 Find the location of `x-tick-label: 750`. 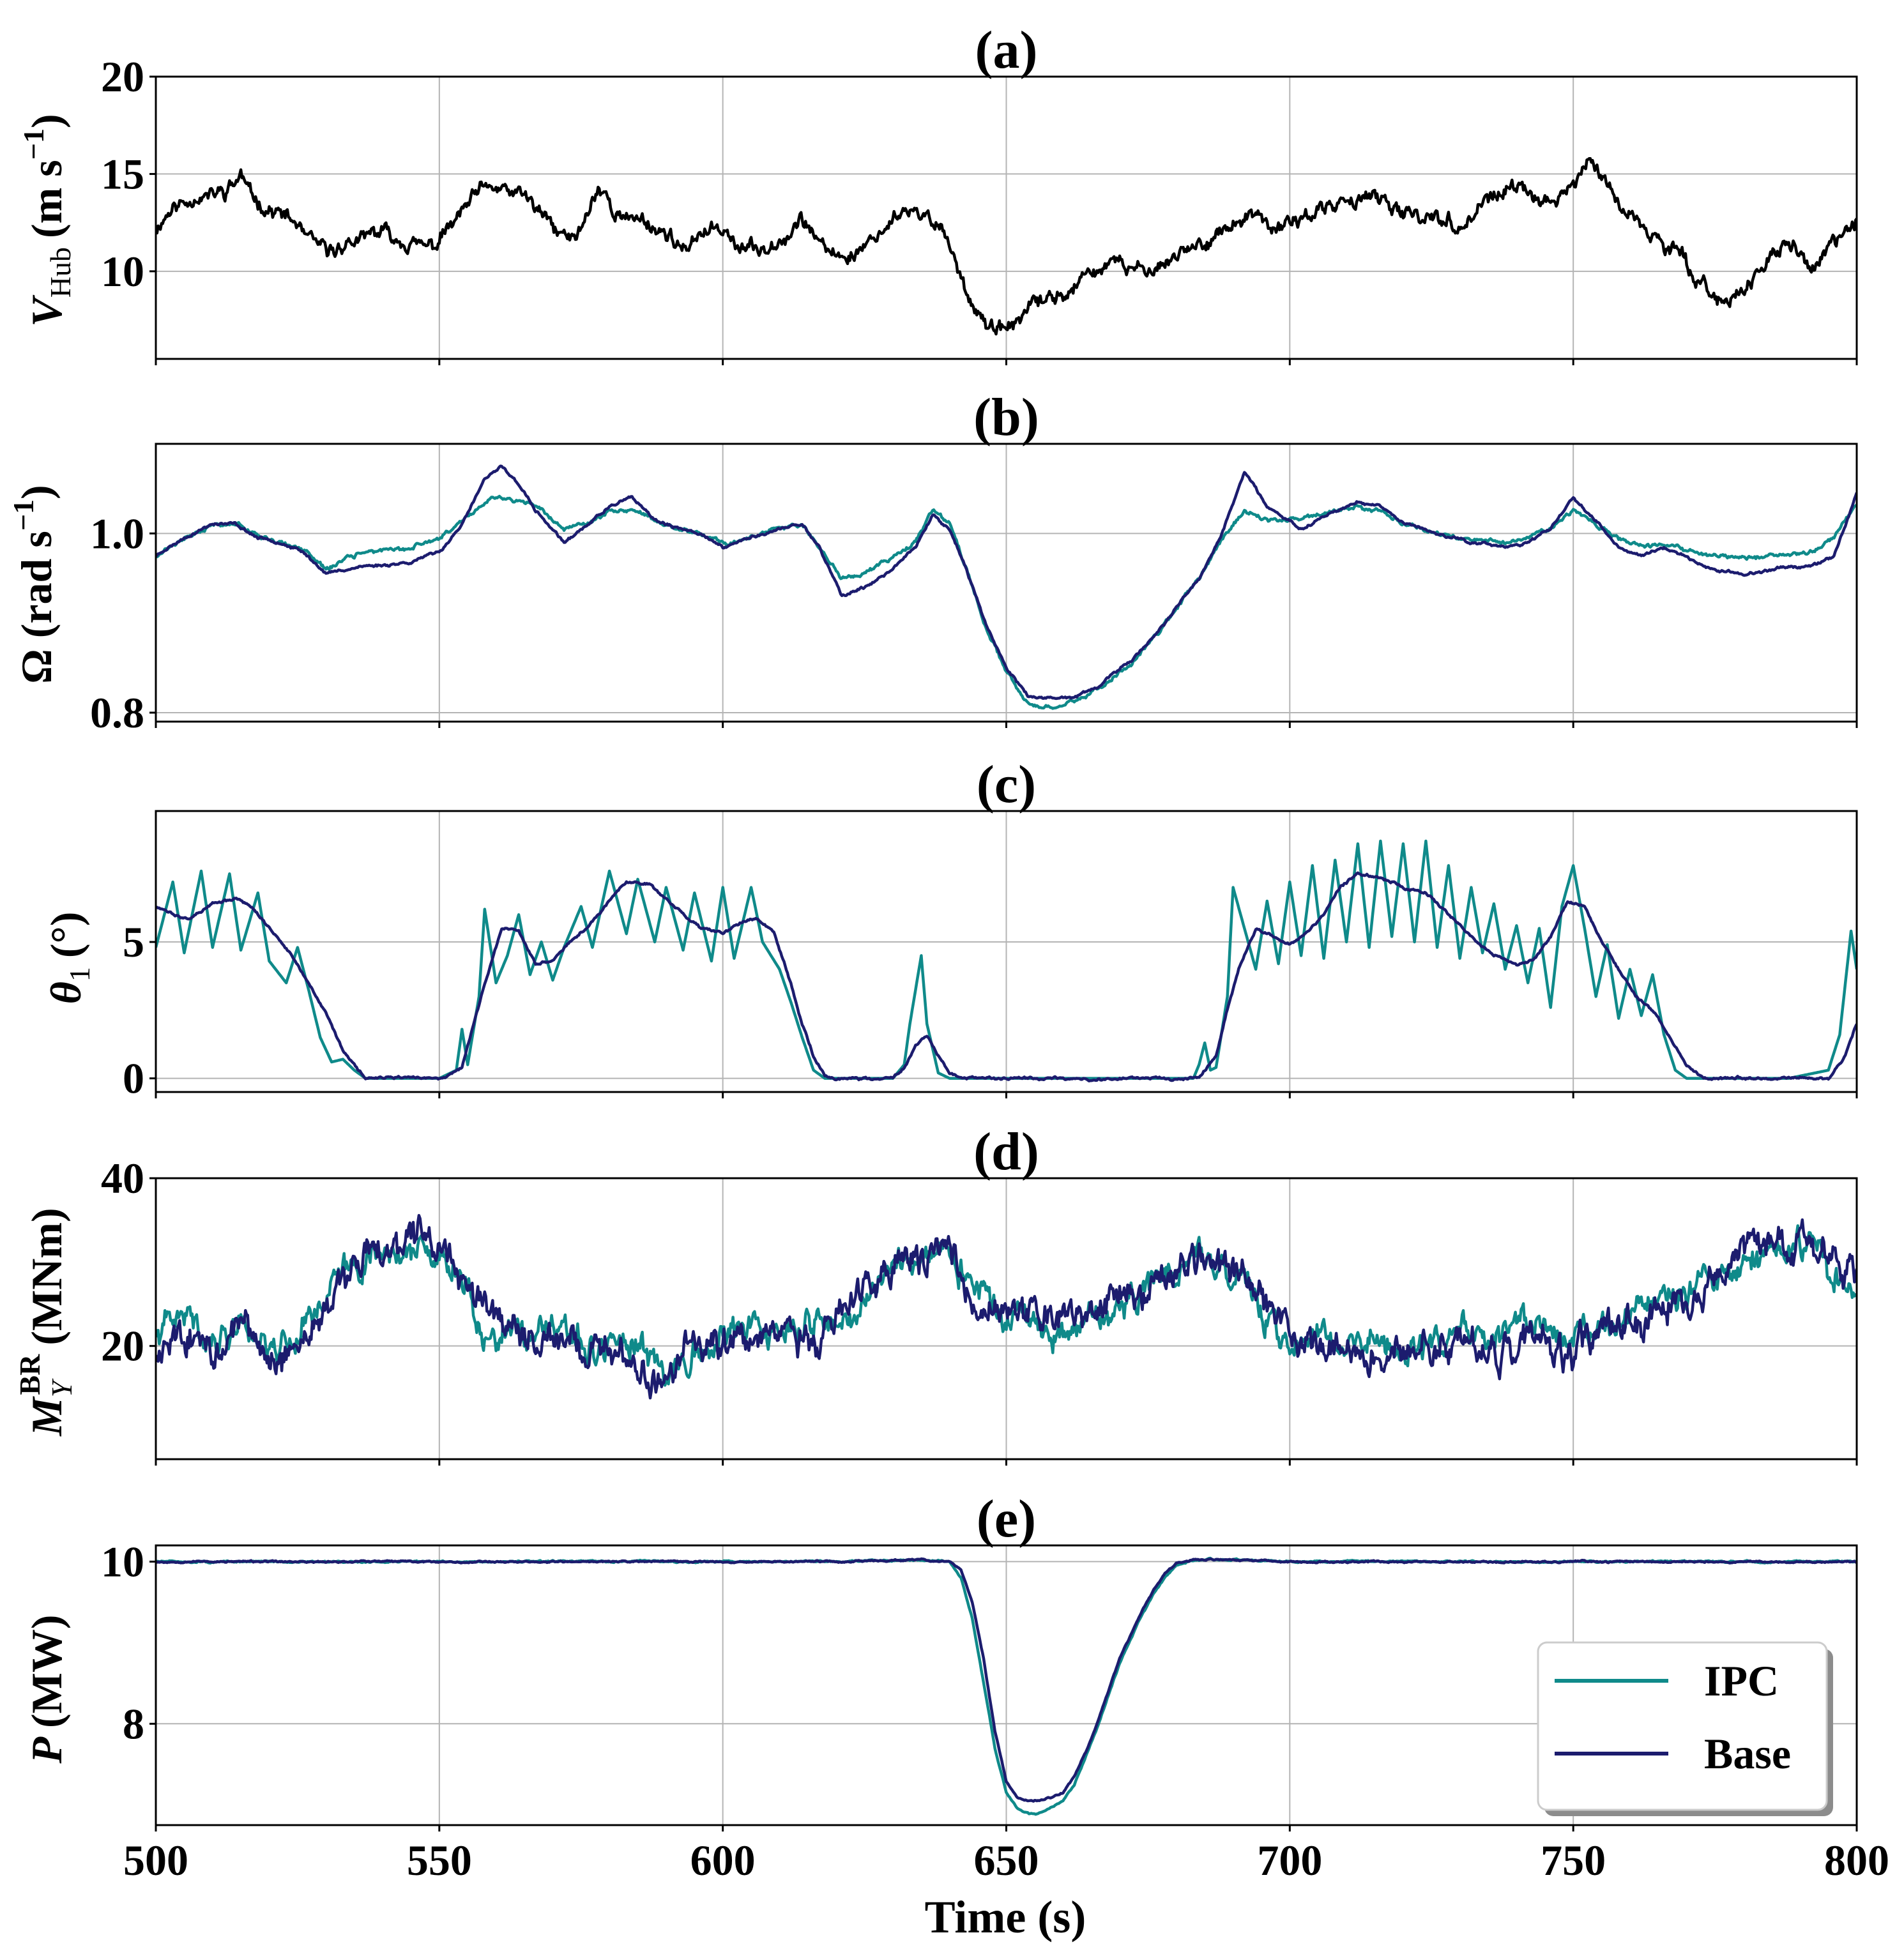

x-tick-label: 750 is located at coordinates (1573, 1860).